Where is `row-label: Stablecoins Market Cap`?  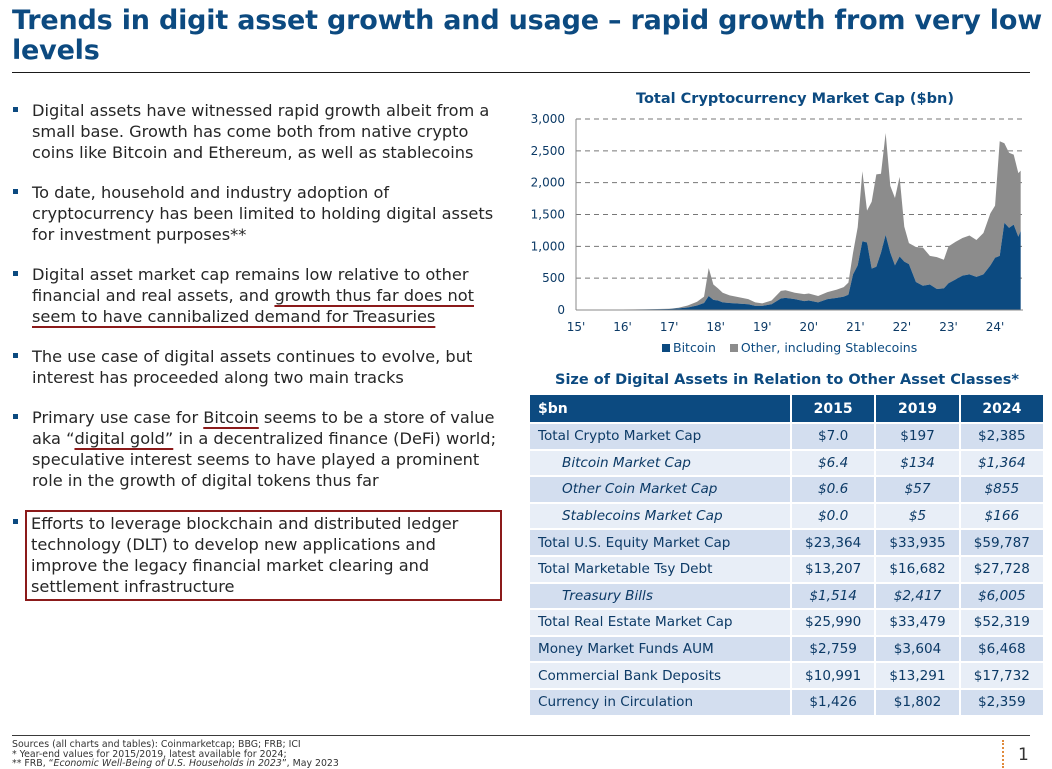
row-label: Stablecoins Market Cap is located at coordinates (660, 516).